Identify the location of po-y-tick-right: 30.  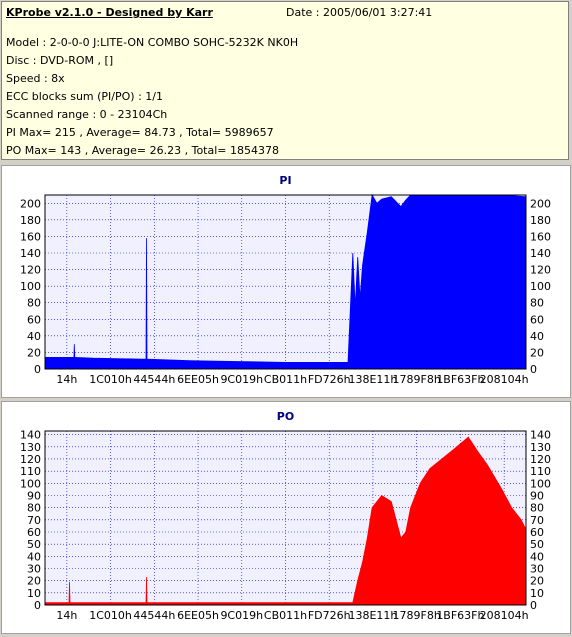
(537, 568).